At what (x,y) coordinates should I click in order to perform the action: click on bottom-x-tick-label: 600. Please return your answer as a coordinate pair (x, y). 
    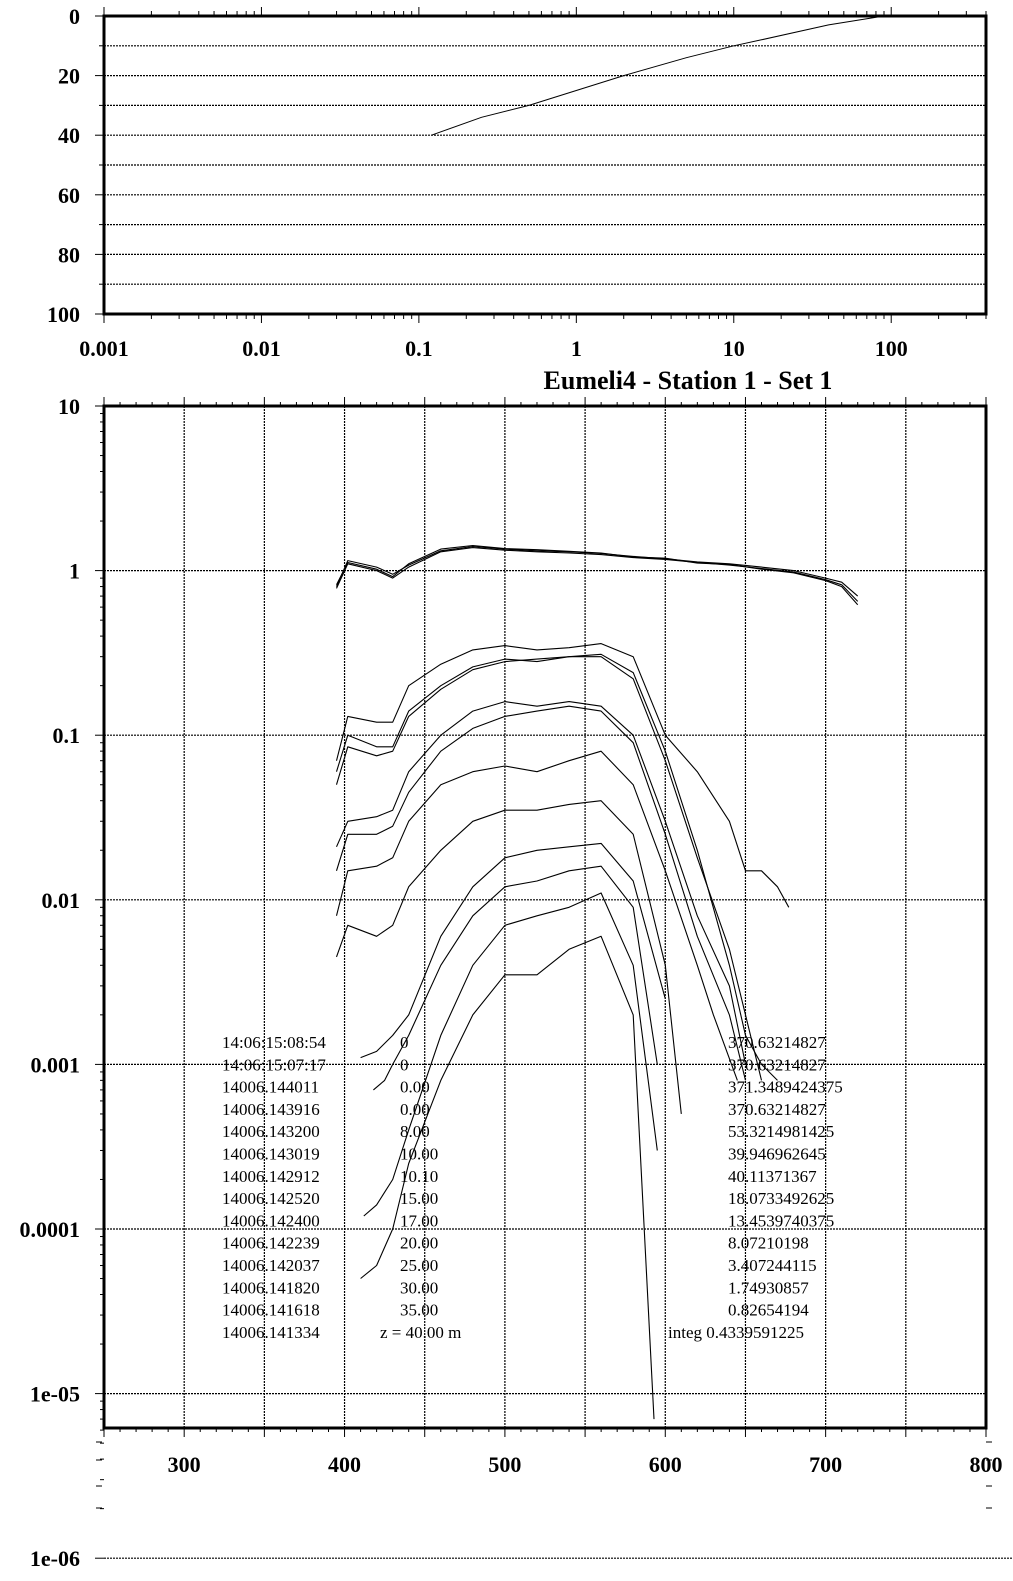
    Looking at the image, I should click on (665, 1464).